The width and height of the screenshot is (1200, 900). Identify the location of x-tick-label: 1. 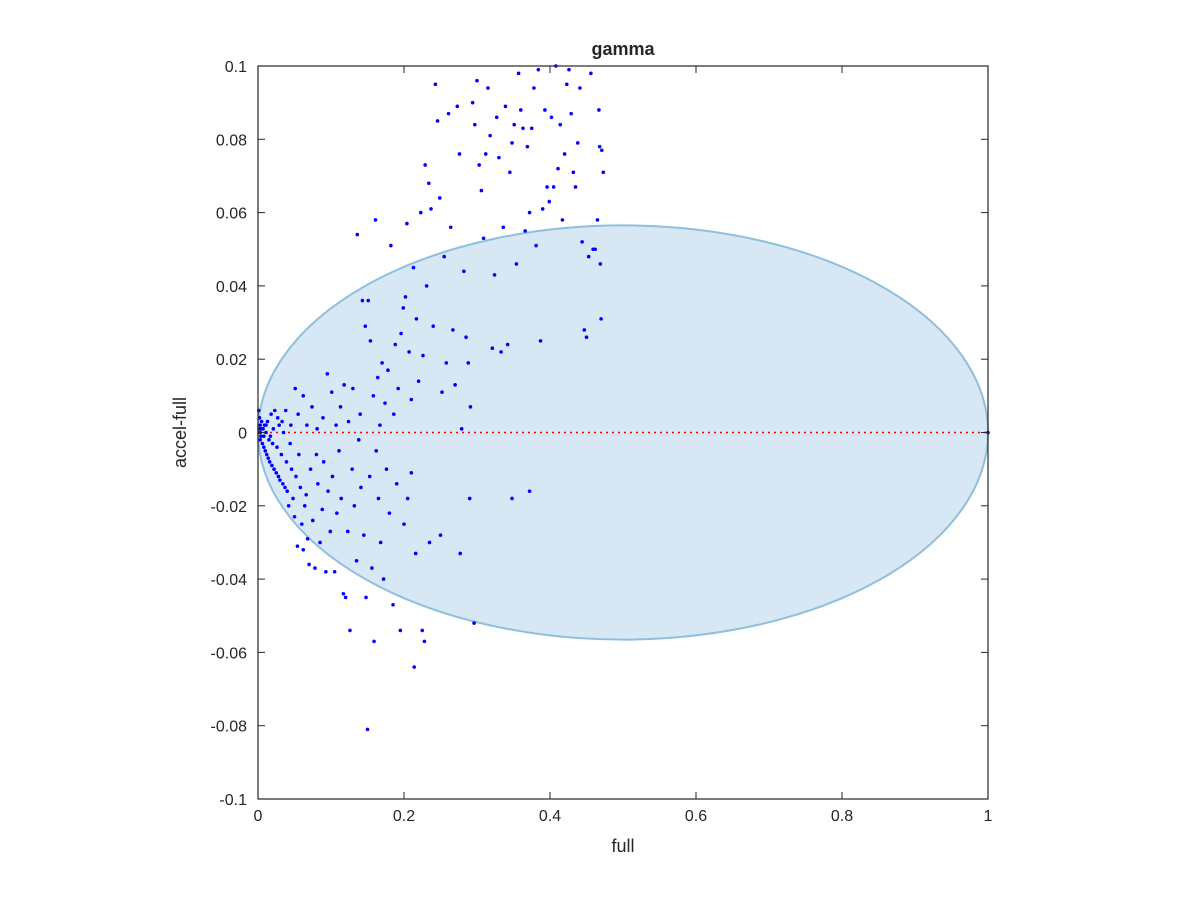
(988, 816).